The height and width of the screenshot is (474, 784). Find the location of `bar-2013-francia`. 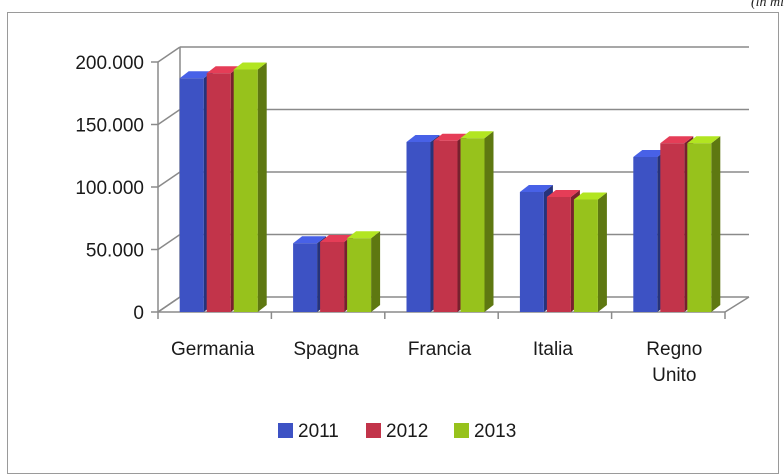

bar-2013-francia is located at coordinates (472, 225).